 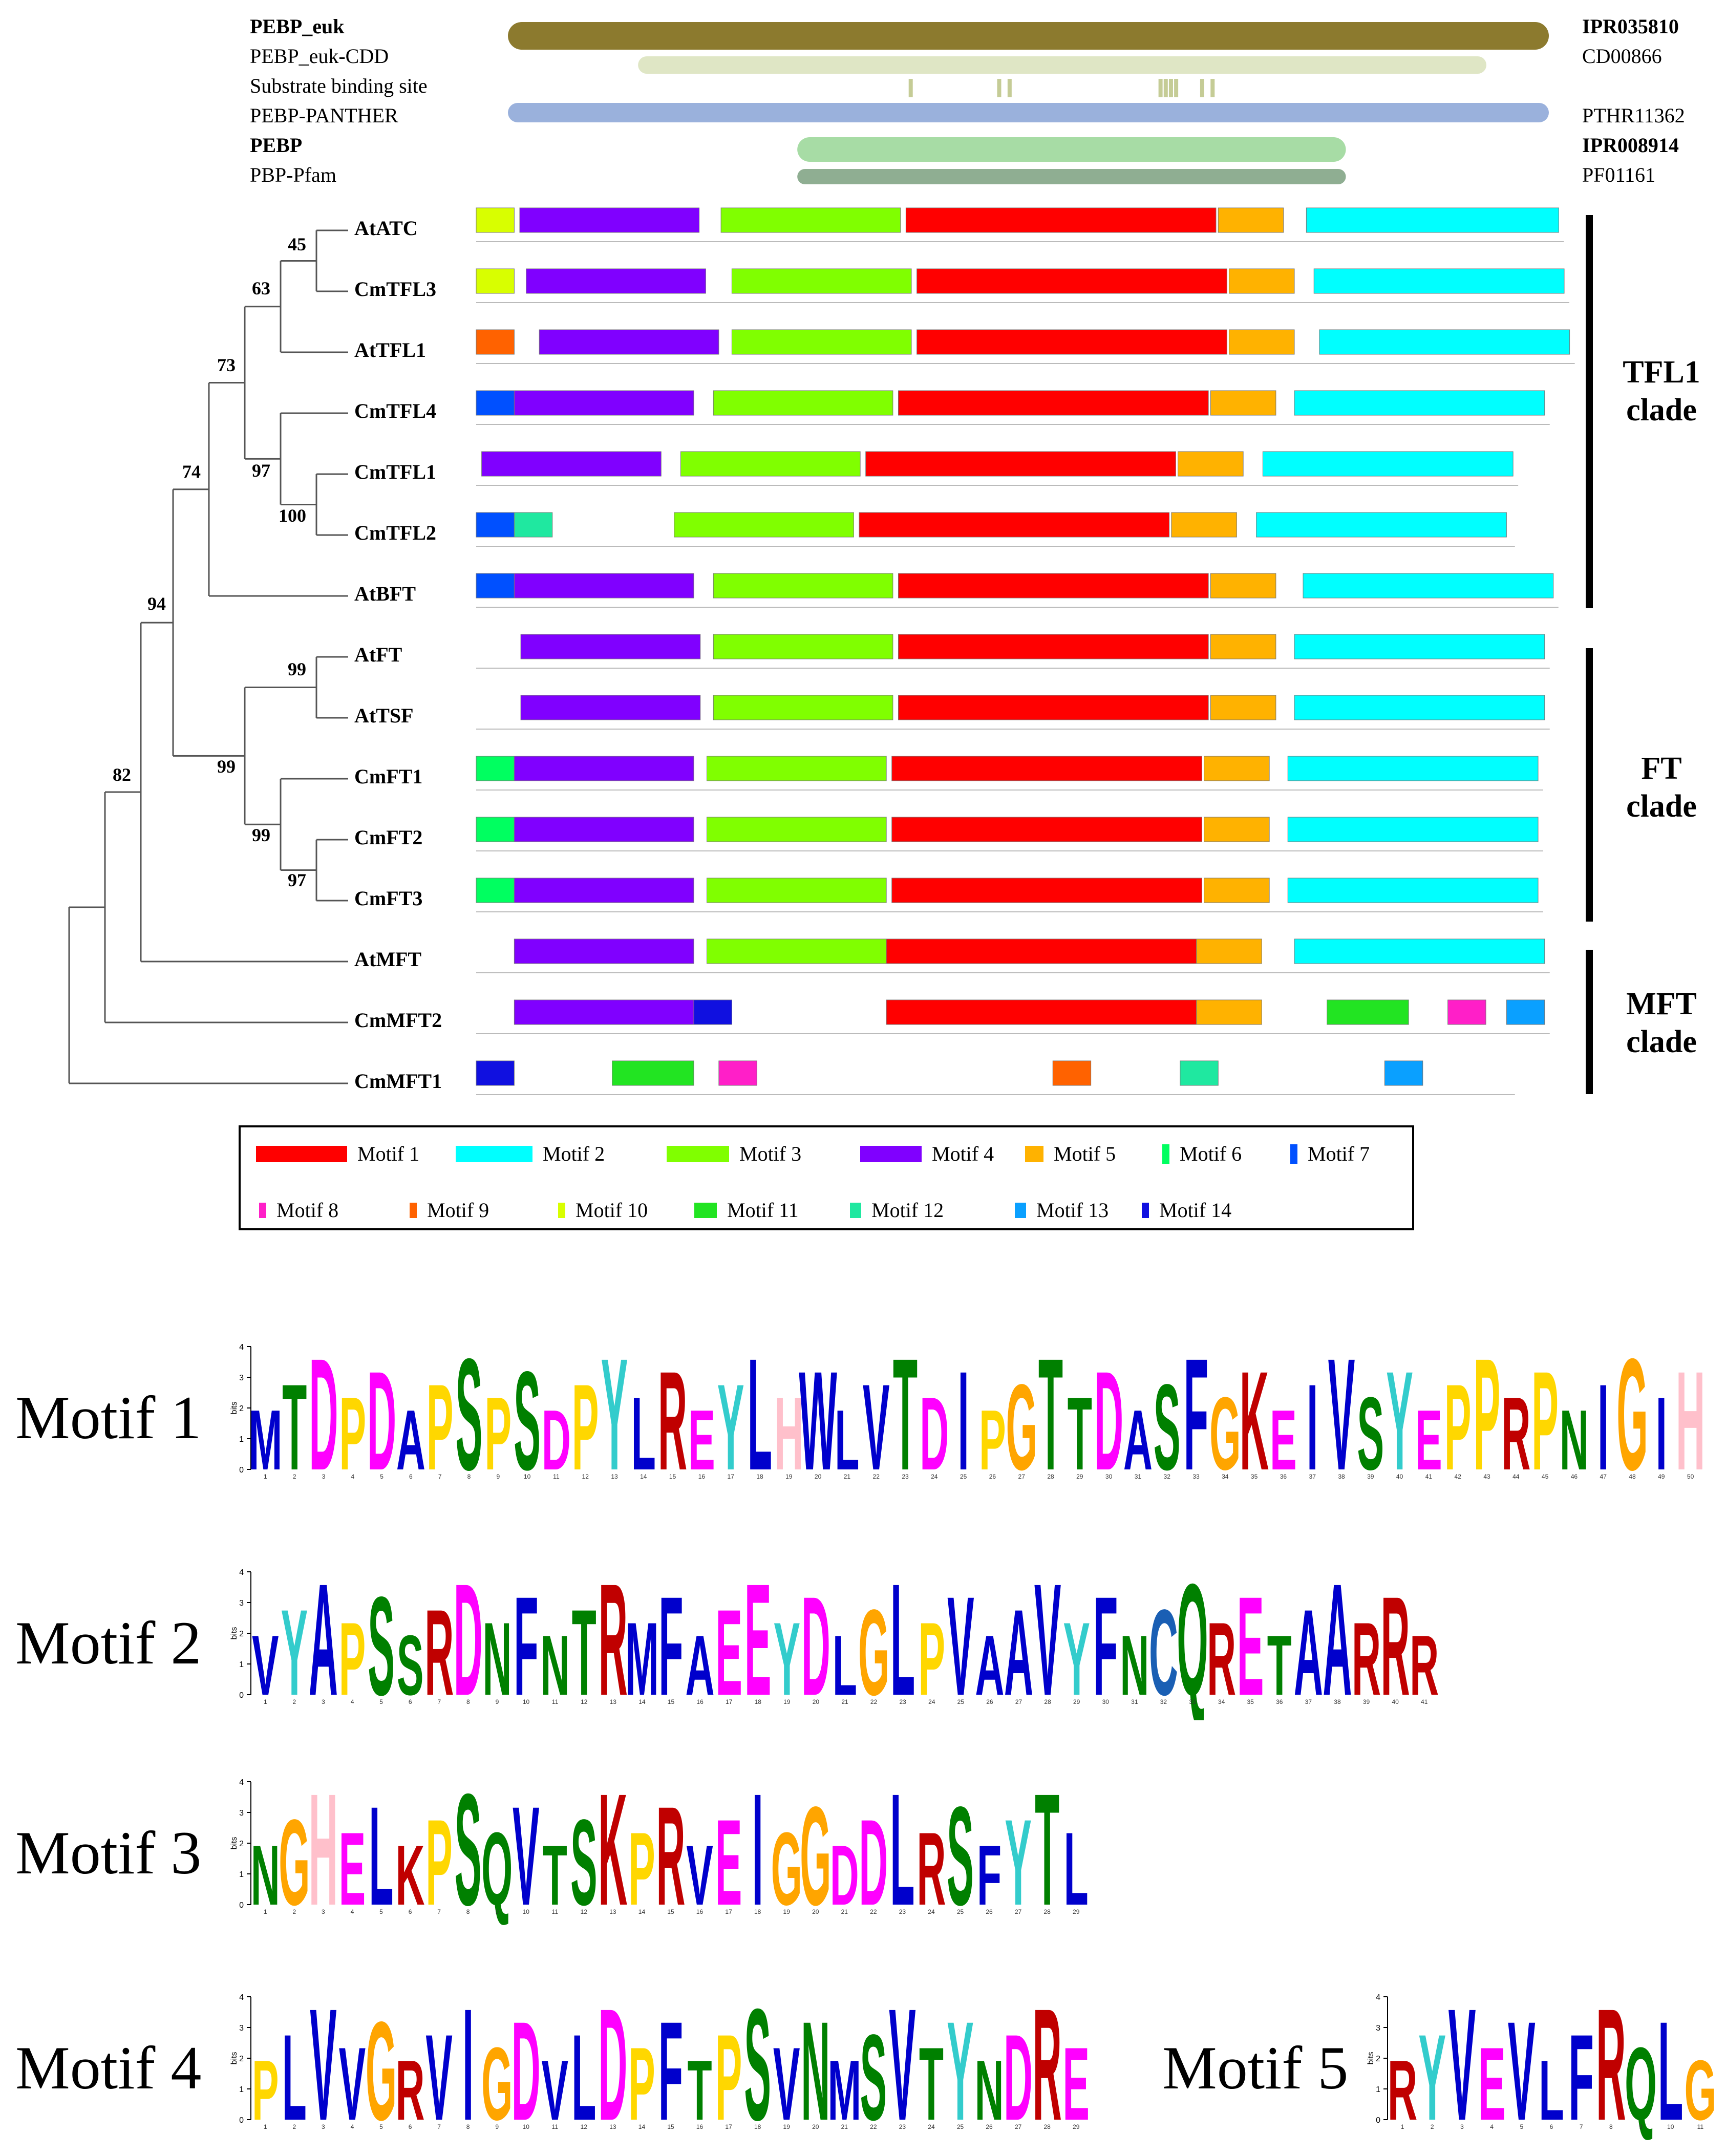 What do you see at coordinates (395, 289) in the screenshot?
I see `gene-label: CmTFL3` at bounding box center [395, 289].